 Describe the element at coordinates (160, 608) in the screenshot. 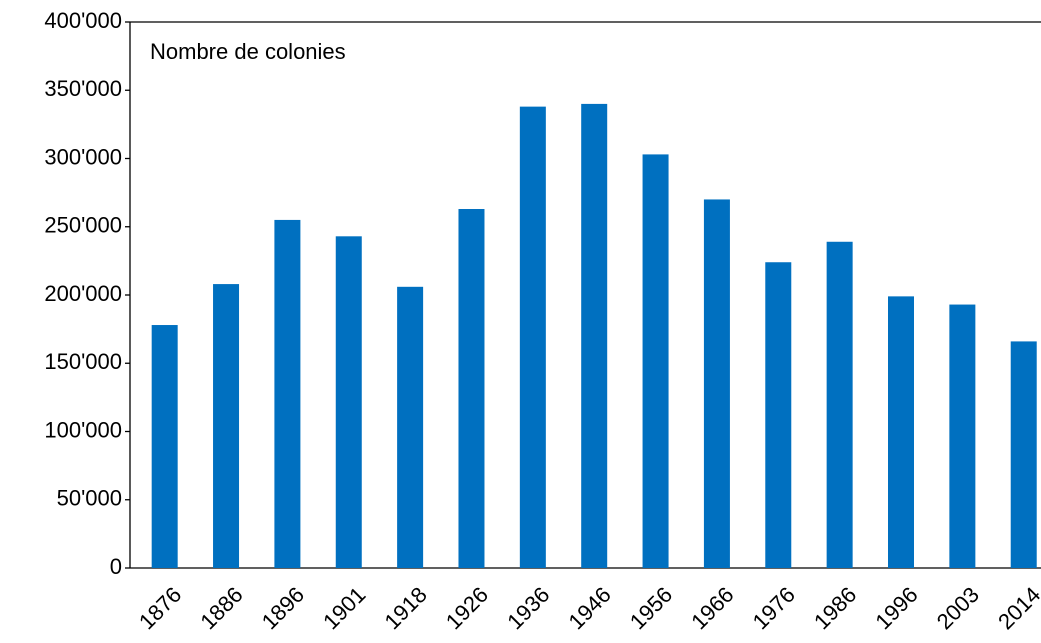

I see `x-tick-label: 1876` at that location.